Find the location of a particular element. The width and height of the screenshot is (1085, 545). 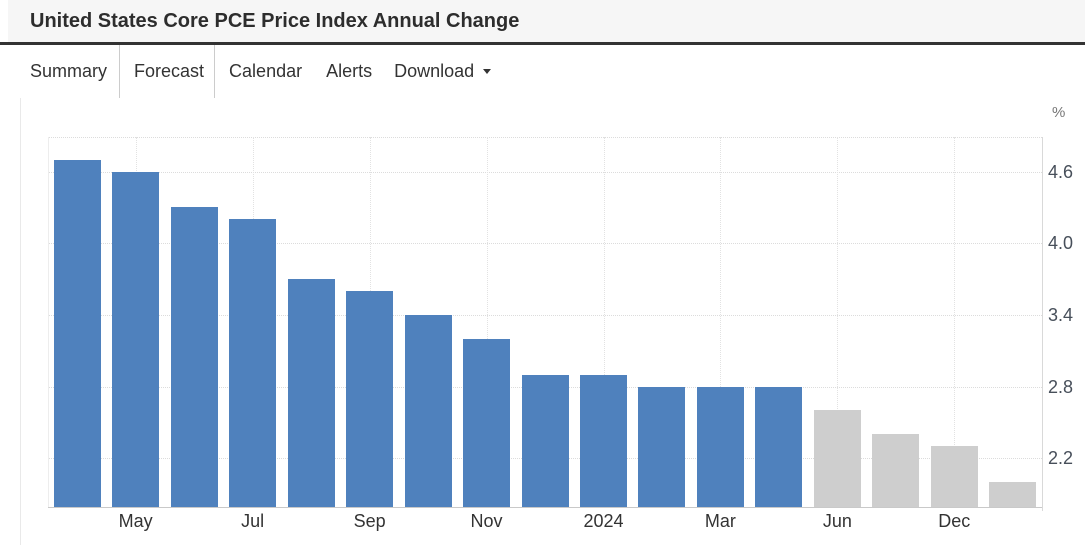

tab-forecast: Forecast is located at coordinates (167, 71).